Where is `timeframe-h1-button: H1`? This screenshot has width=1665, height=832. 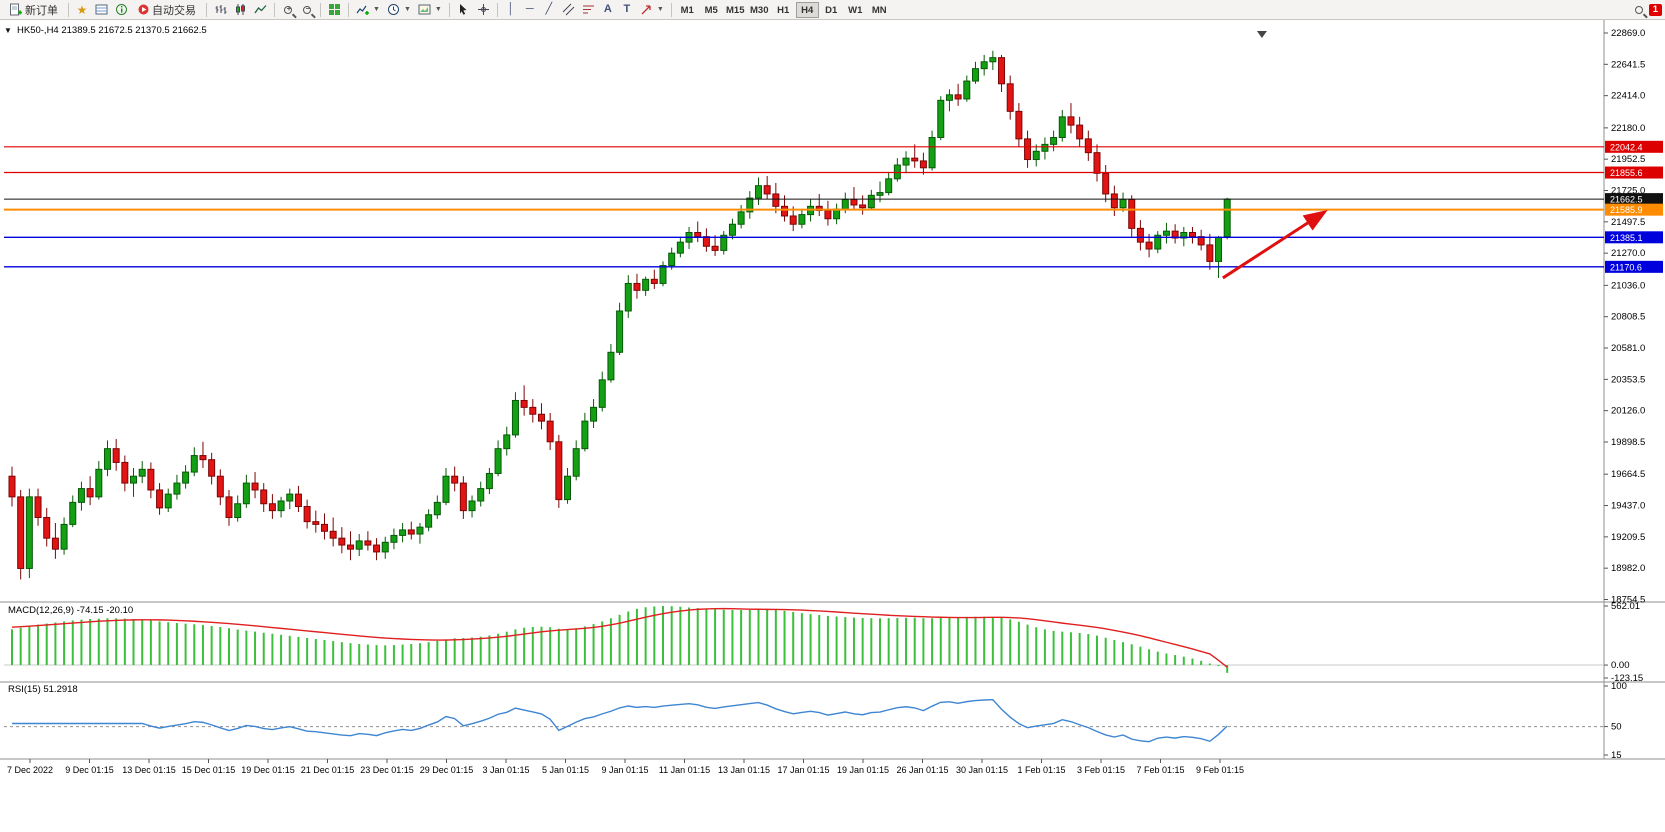
timeframe-h1-button: H1 is located at coordinates (783, 10).